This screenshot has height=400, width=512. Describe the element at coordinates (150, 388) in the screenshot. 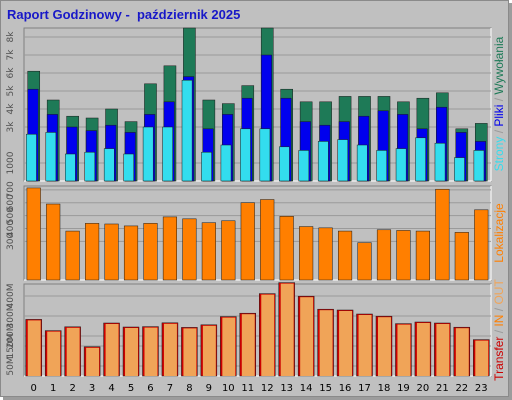

I see `x-tick-label: 6` at that location.